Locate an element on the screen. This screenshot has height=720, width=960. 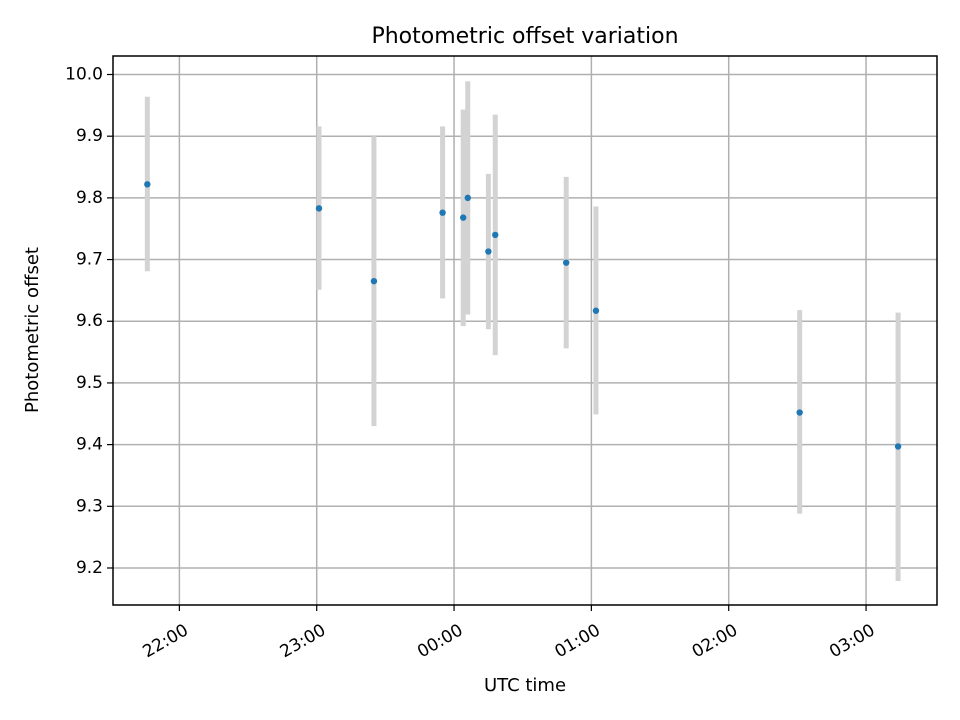
y-tick-label: 9.3 is located at coordinates (89, 506).